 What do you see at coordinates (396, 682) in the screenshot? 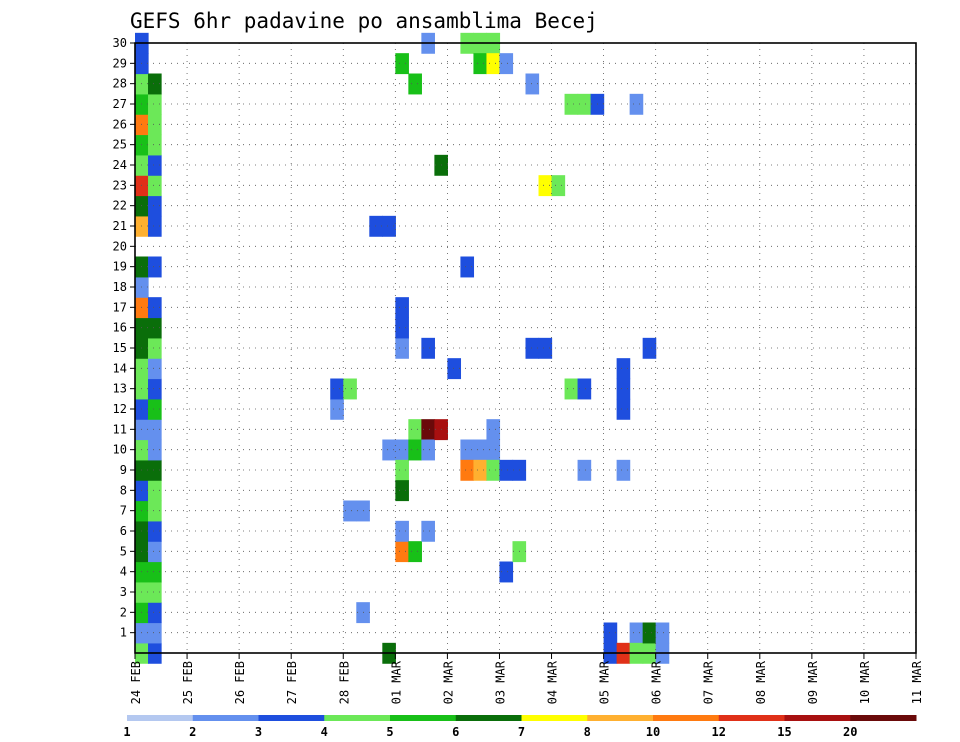
I see `x-tick-label: 01 MAR` at bounding box center [396, 682].